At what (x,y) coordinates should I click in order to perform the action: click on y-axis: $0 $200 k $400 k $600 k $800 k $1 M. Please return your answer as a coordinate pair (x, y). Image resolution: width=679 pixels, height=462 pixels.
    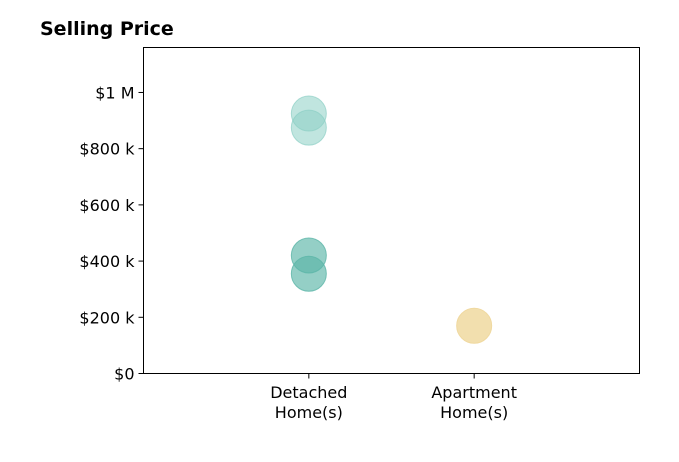
    Looking at the image, I should click on (111, 233).